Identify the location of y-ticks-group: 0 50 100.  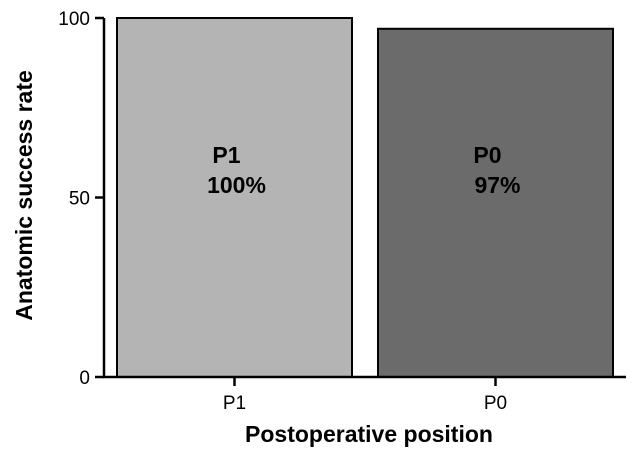
(81, 199).